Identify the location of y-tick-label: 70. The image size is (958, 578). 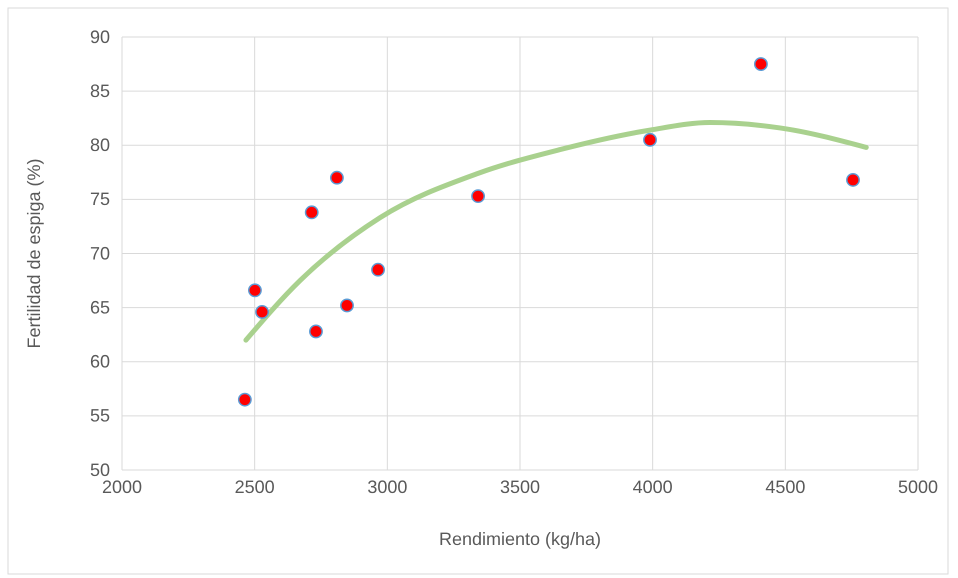
(100, 253).